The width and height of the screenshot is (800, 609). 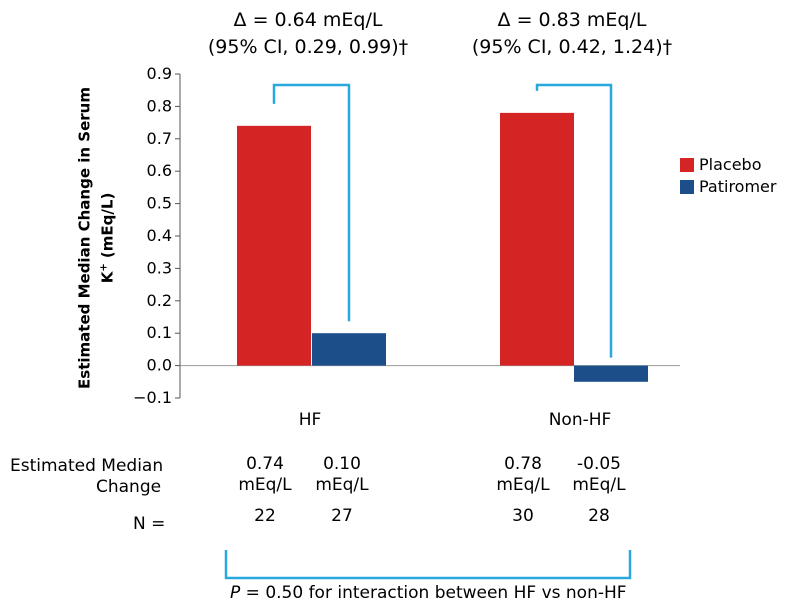 I want to click on cell-value: 0.78, so click(x=523, y=464).